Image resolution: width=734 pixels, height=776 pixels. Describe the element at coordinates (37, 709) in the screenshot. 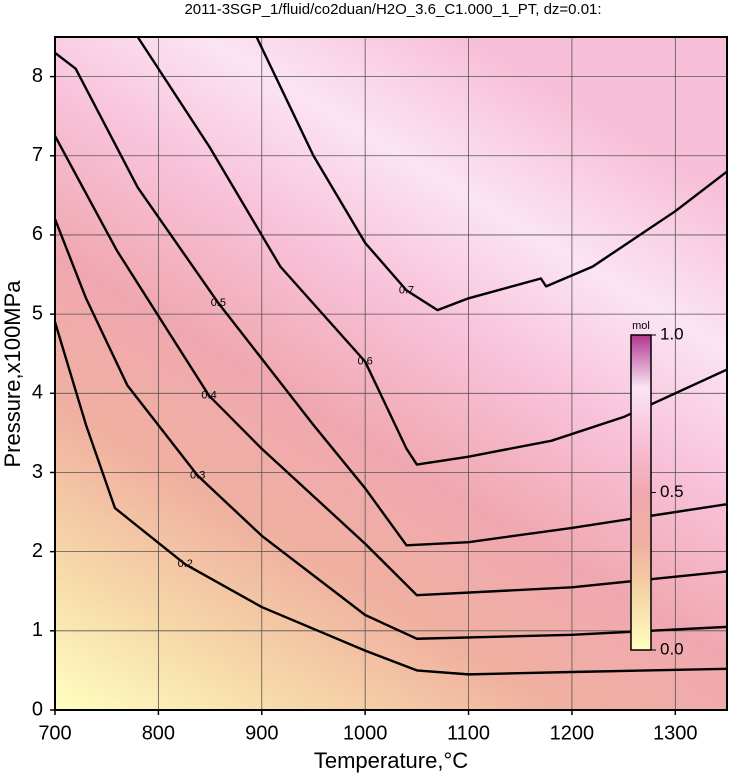

I see `y-tick-label: 0` at that location.